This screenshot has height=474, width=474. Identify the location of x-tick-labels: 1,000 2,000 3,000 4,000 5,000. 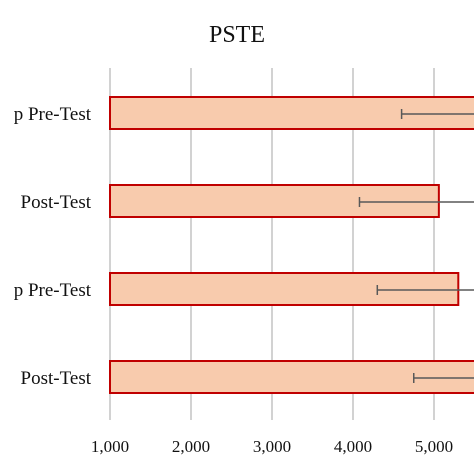
(272, 446).